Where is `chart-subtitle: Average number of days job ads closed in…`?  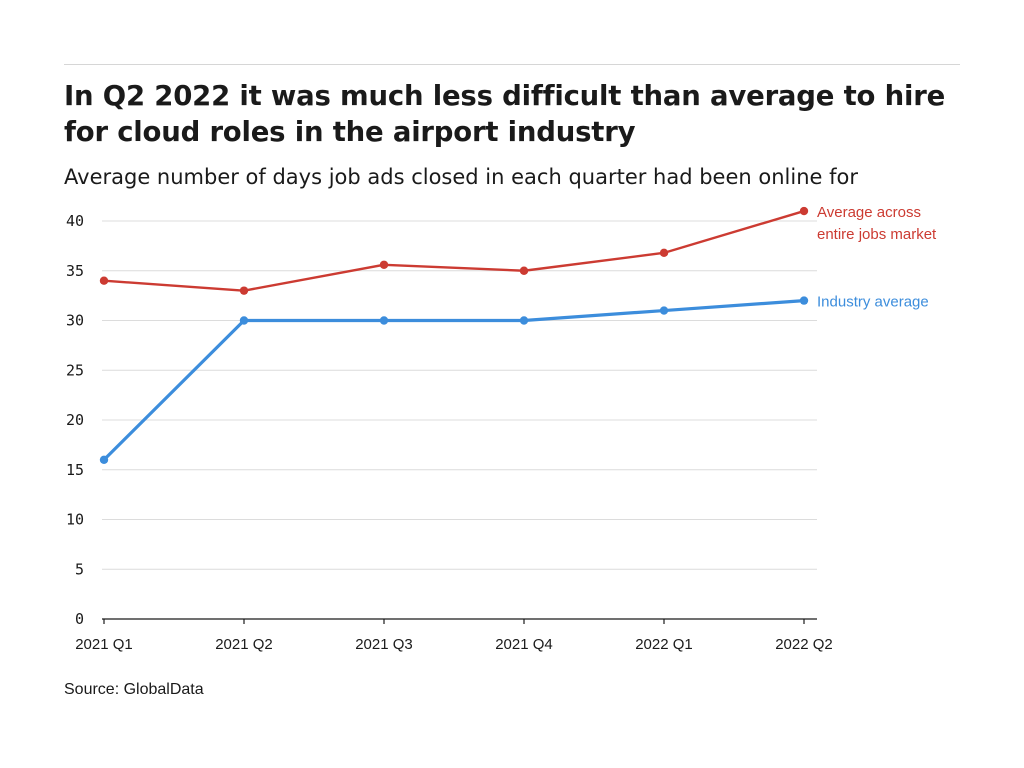 chart-subtitle: Average number of days job ads closed in… is located at coordinates (461, 177).